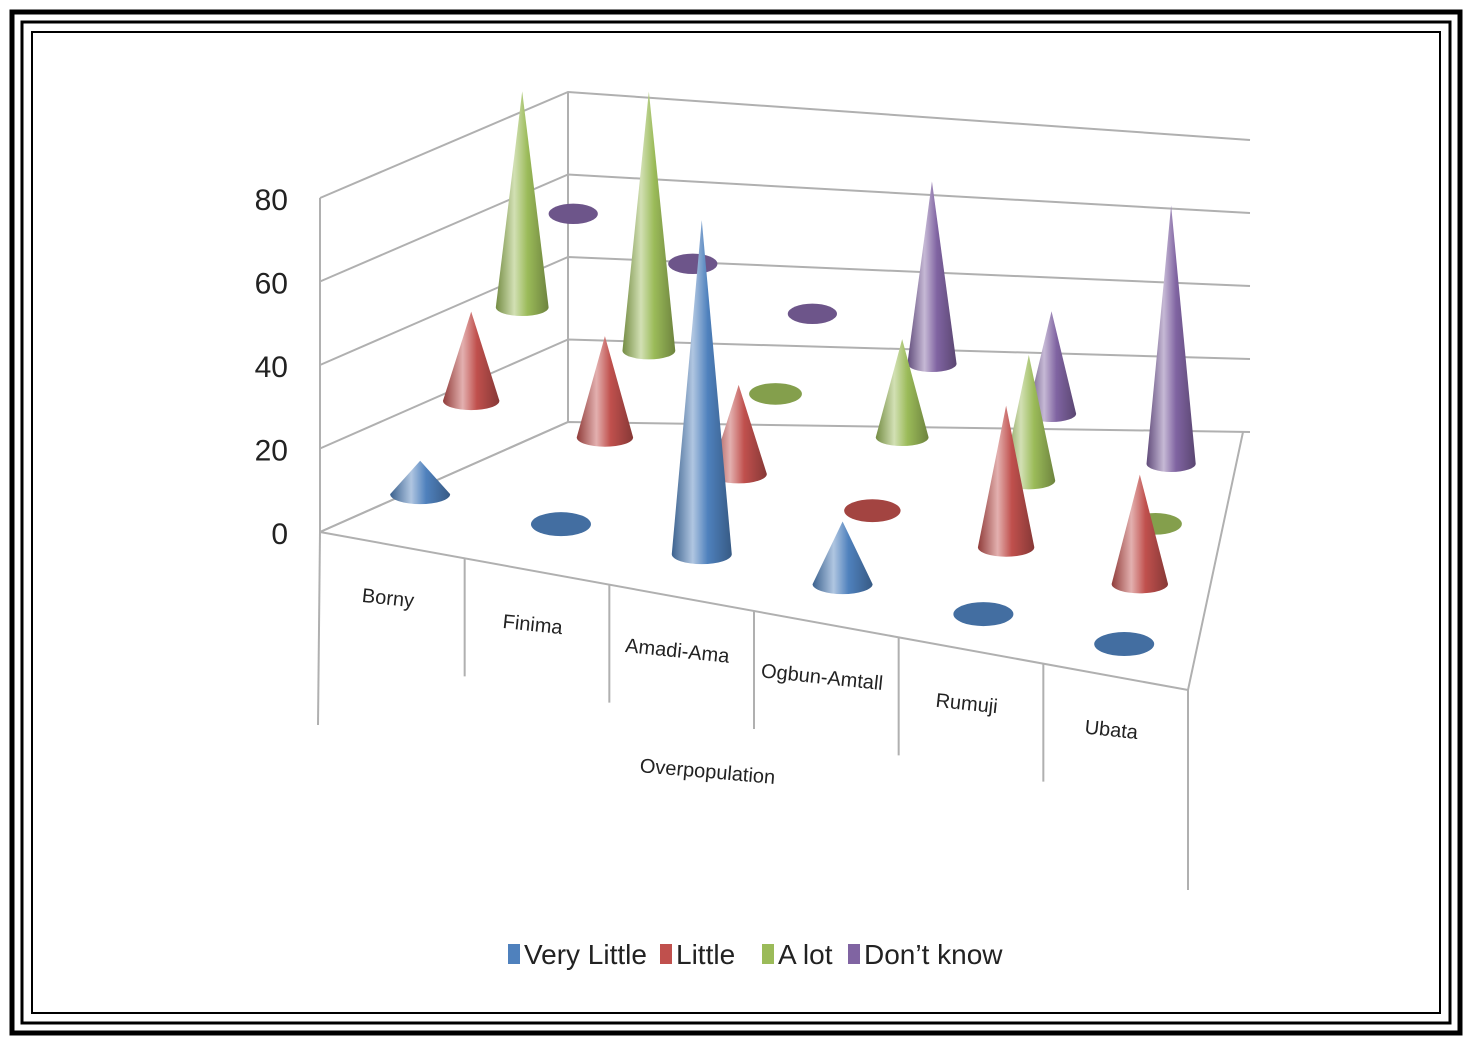  What do you see at coordinates (533, 625) in the screenshot?
I see `category-label: Finima` at bounding box center [533, 625].